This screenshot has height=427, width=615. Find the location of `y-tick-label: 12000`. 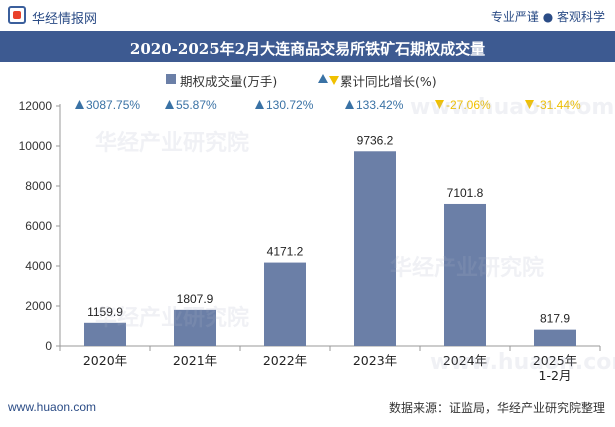

y-tick-label: 12000 is located at coordinates (36, 106).